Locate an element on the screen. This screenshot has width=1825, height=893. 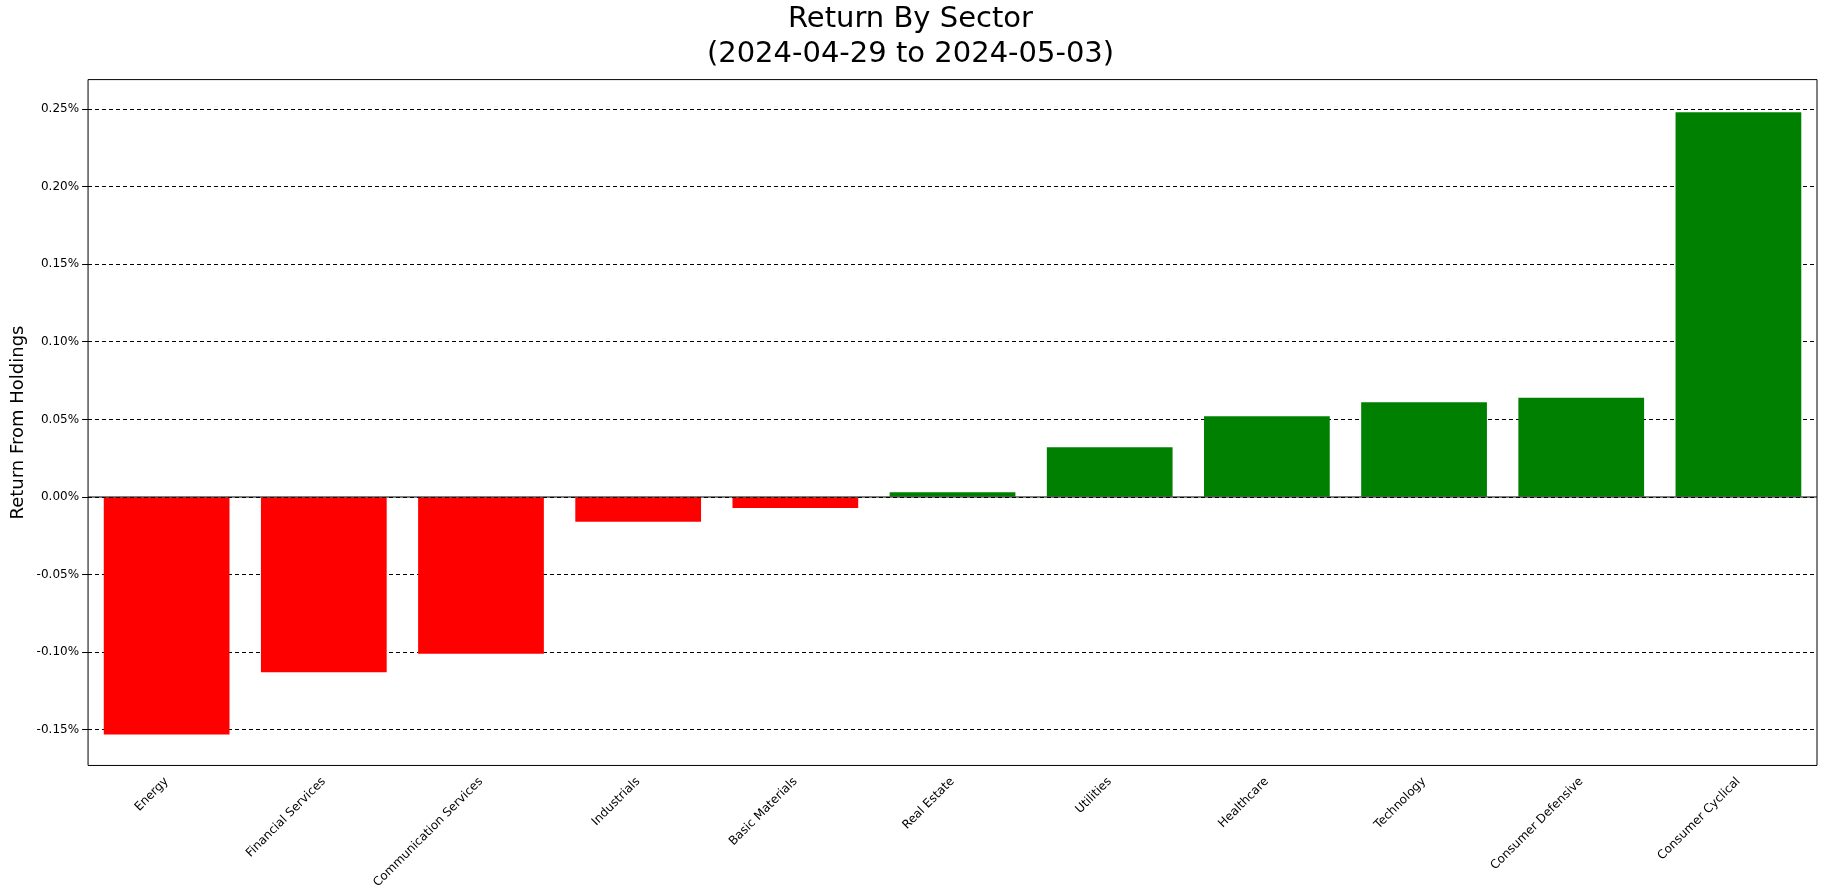
y-tick-label: -0.05% is located at coordinates (58, 573).